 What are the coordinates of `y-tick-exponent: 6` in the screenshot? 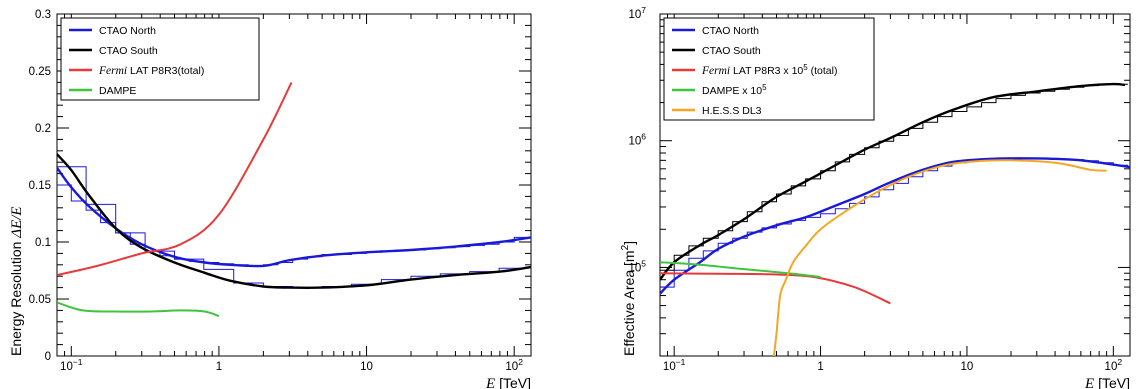 It's located at (643, 137).